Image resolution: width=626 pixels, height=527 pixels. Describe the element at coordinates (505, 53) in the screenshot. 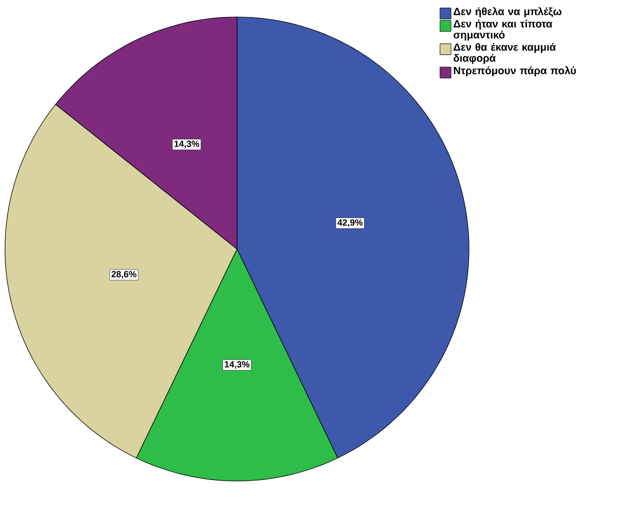

I see `legend-label: Δεν θα έκανε καμμιά διαφορά` at that location.